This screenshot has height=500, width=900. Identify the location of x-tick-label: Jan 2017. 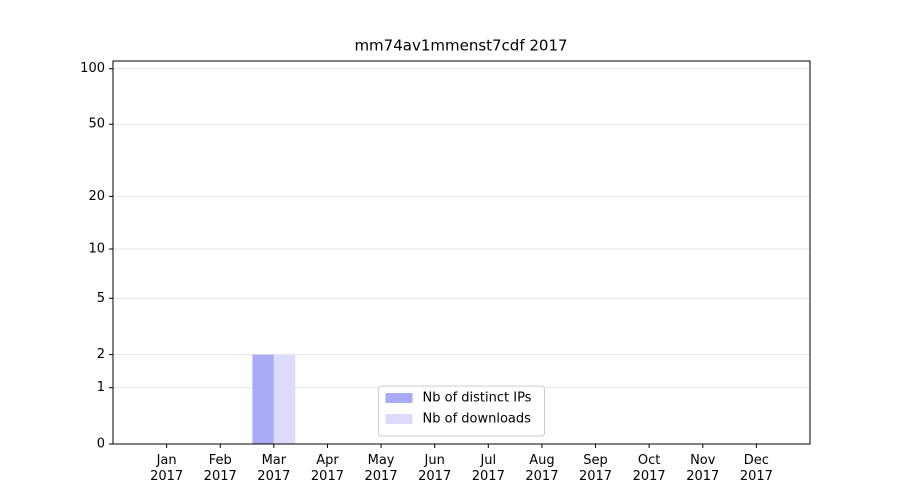
(167, 468).